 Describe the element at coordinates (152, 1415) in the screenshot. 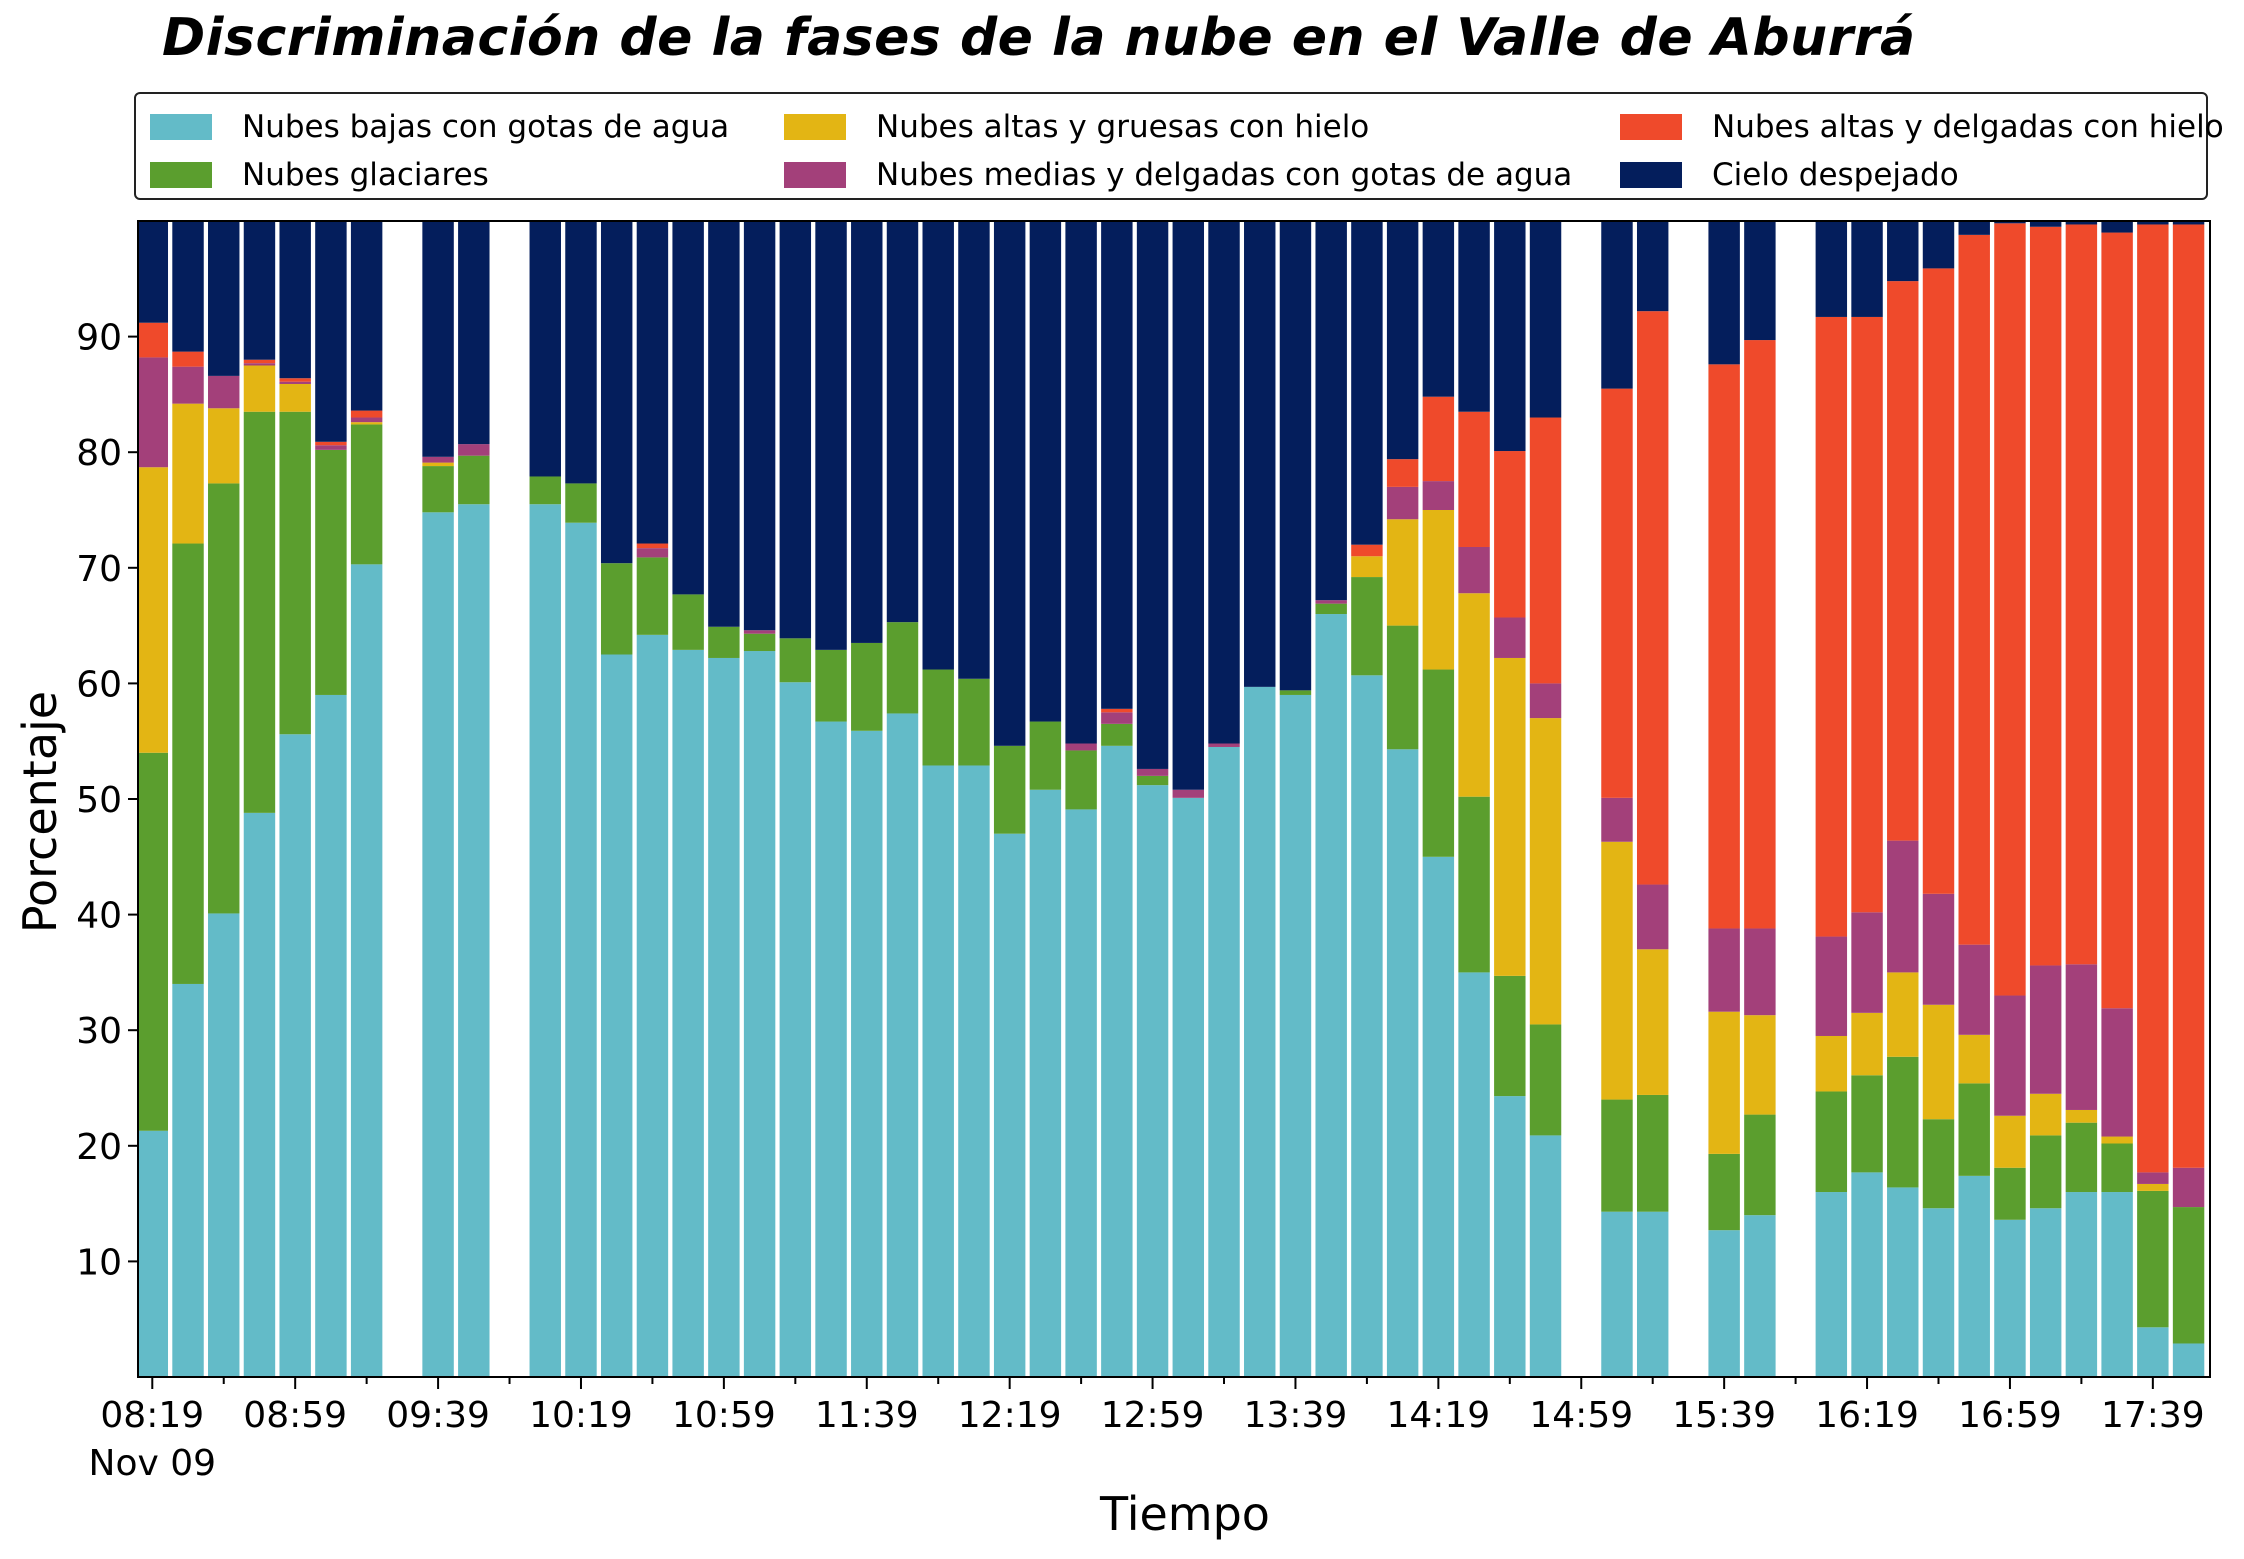

I see `x-tick-label: 08:19` at that location.